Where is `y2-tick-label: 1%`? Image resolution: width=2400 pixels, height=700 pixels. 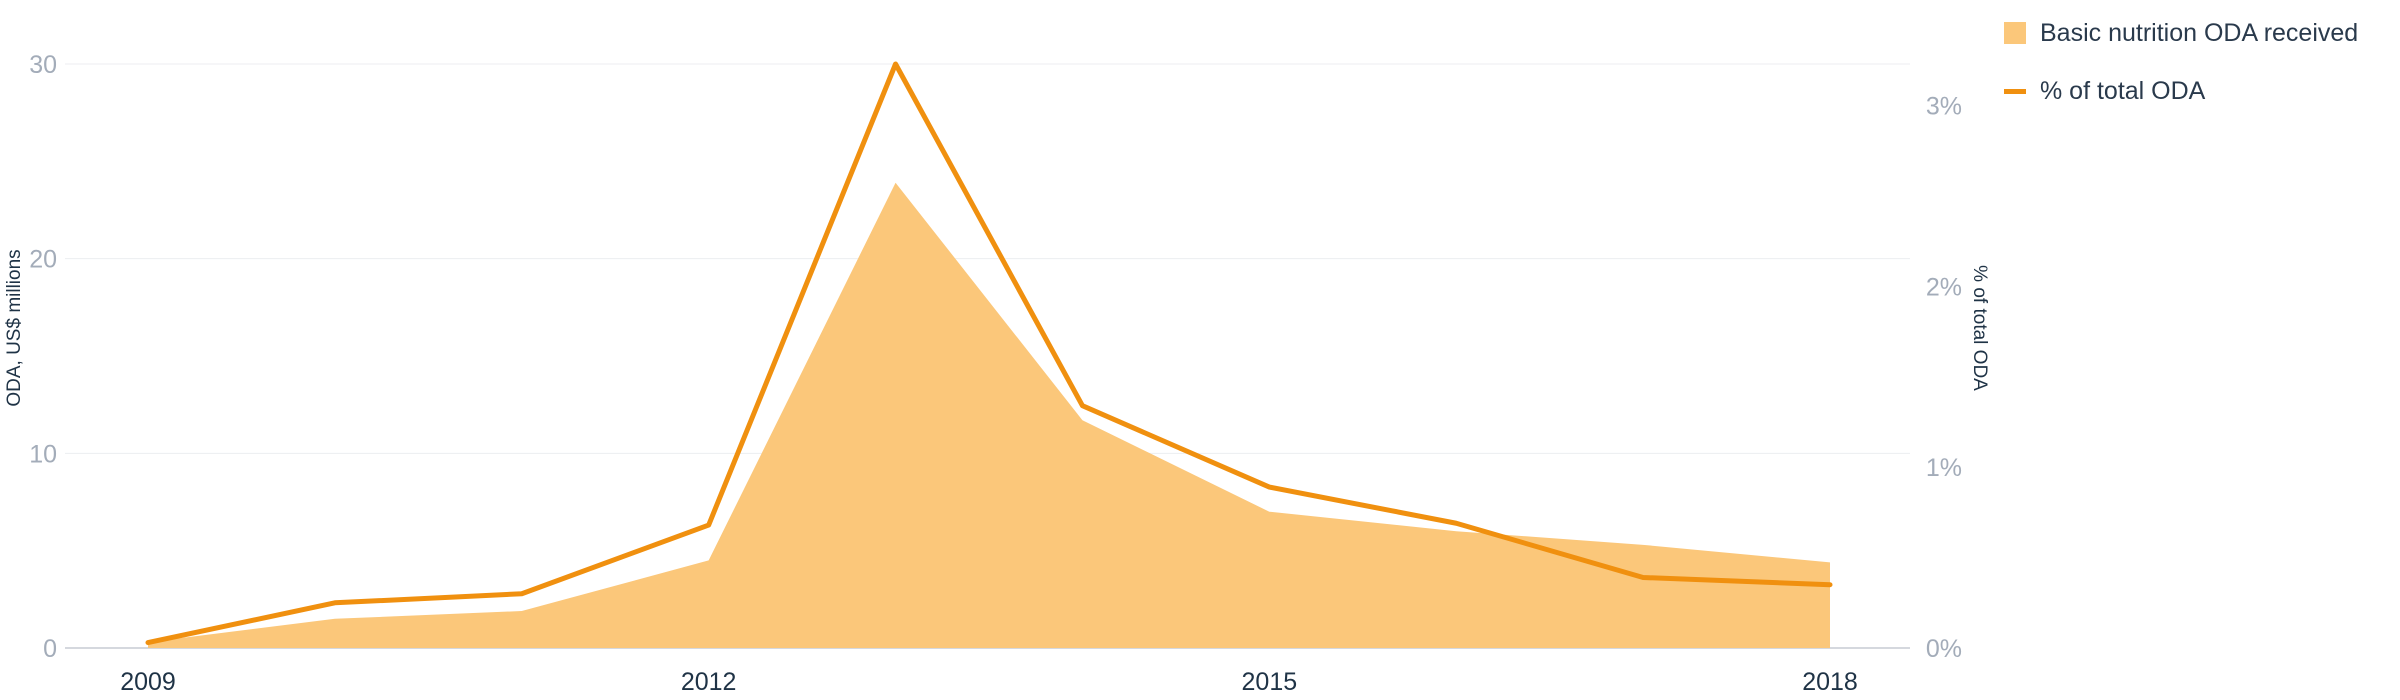 y2-tick-label: 1% is located at coordinates (1944, 468).